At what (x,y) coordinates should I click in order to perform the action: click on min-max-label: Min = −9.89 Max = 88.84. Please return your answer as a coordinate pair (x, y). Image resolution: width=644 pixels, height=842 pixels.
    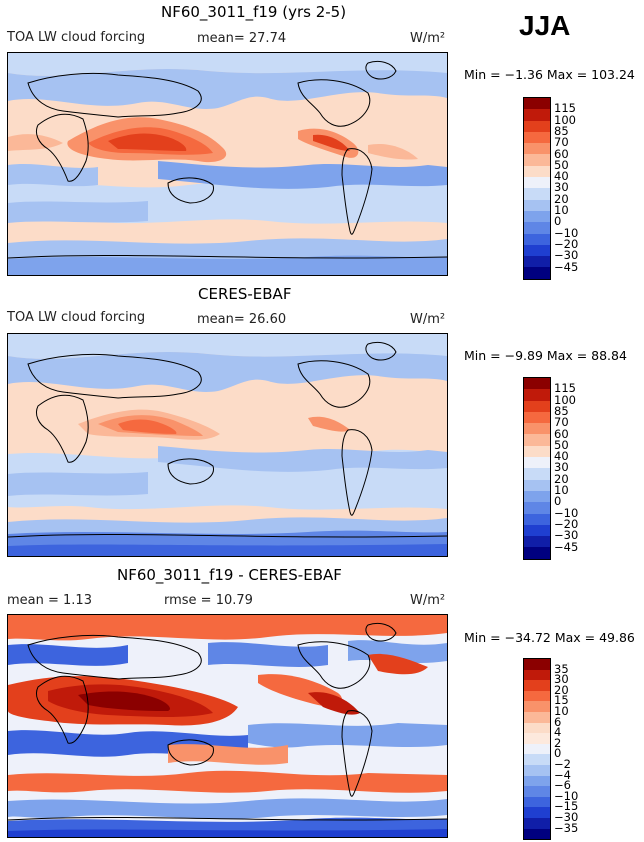
    Looking at the image, I should click on (545, 355).